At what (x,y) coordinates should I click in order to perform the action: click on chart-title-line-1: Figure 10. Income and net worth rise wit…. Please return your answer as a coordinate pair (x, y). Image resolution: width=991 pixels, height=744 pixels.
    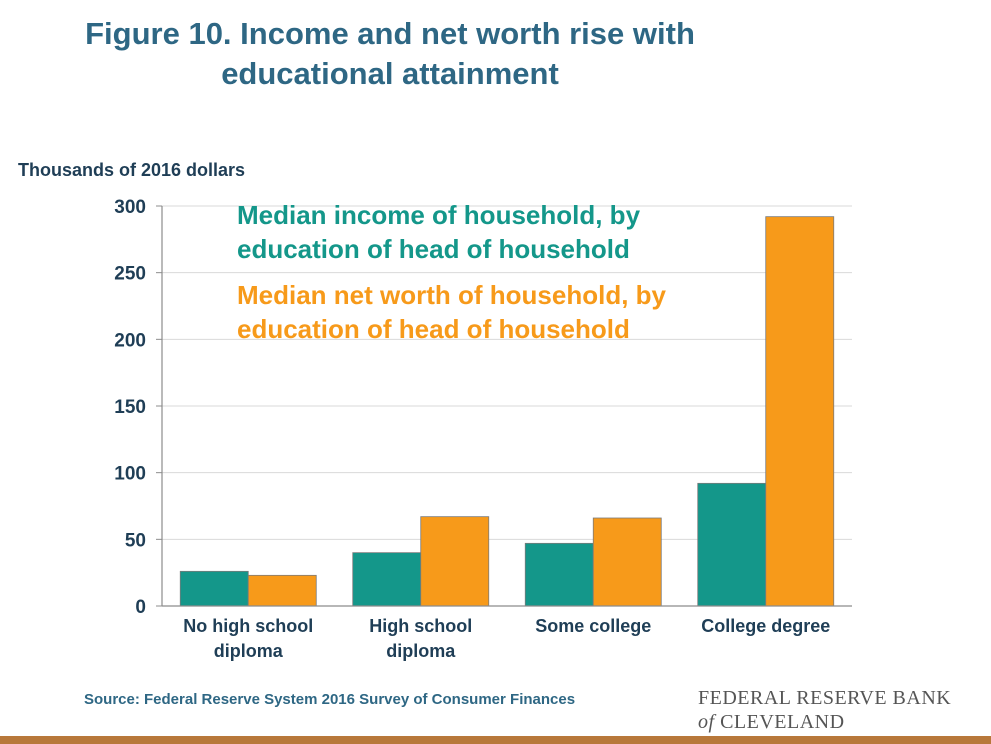
    Looking at the image, I should click on (390, 33).